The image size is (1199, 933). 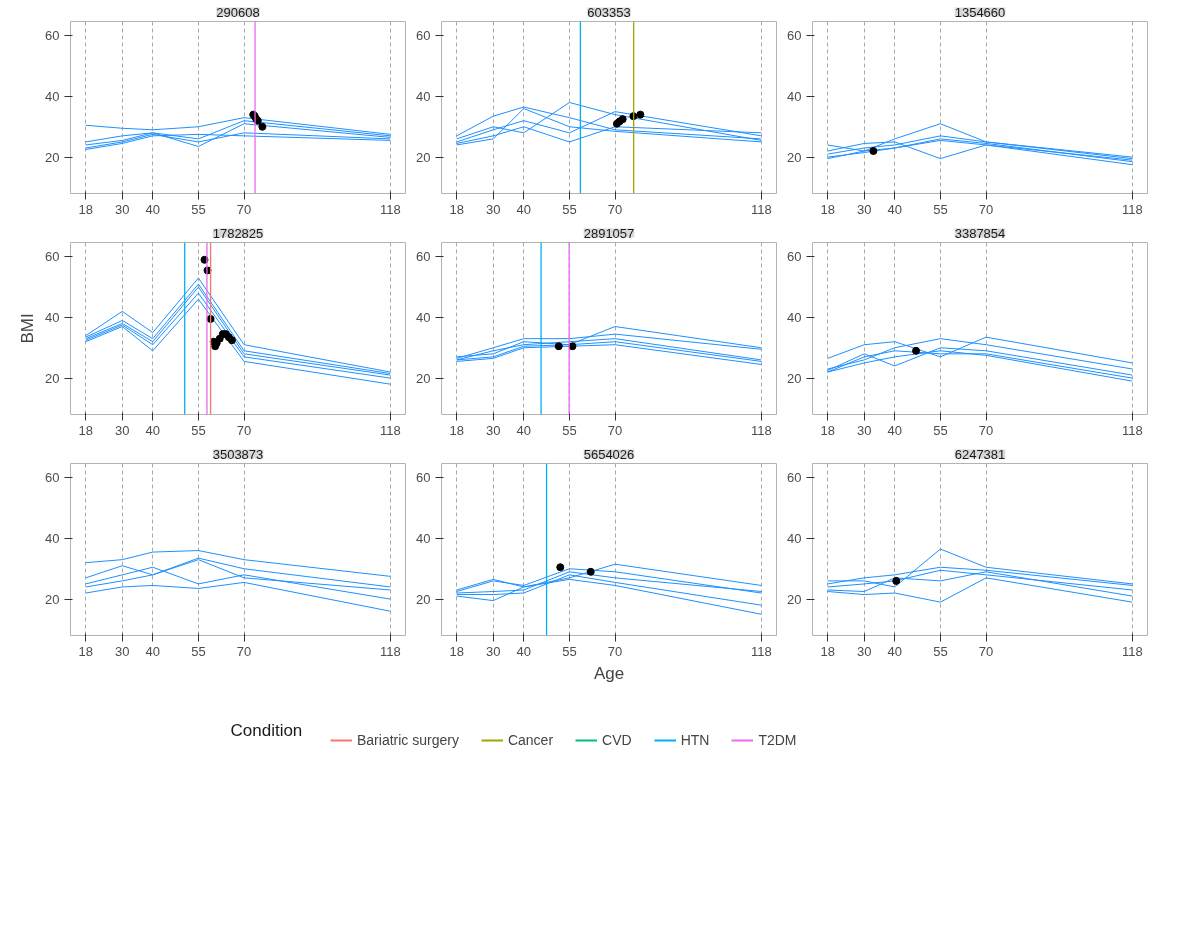 What do you see at coordinates (980, 454) in the screenshot?
I see `chart-title: 6247381` at bounding box center [980, 454].